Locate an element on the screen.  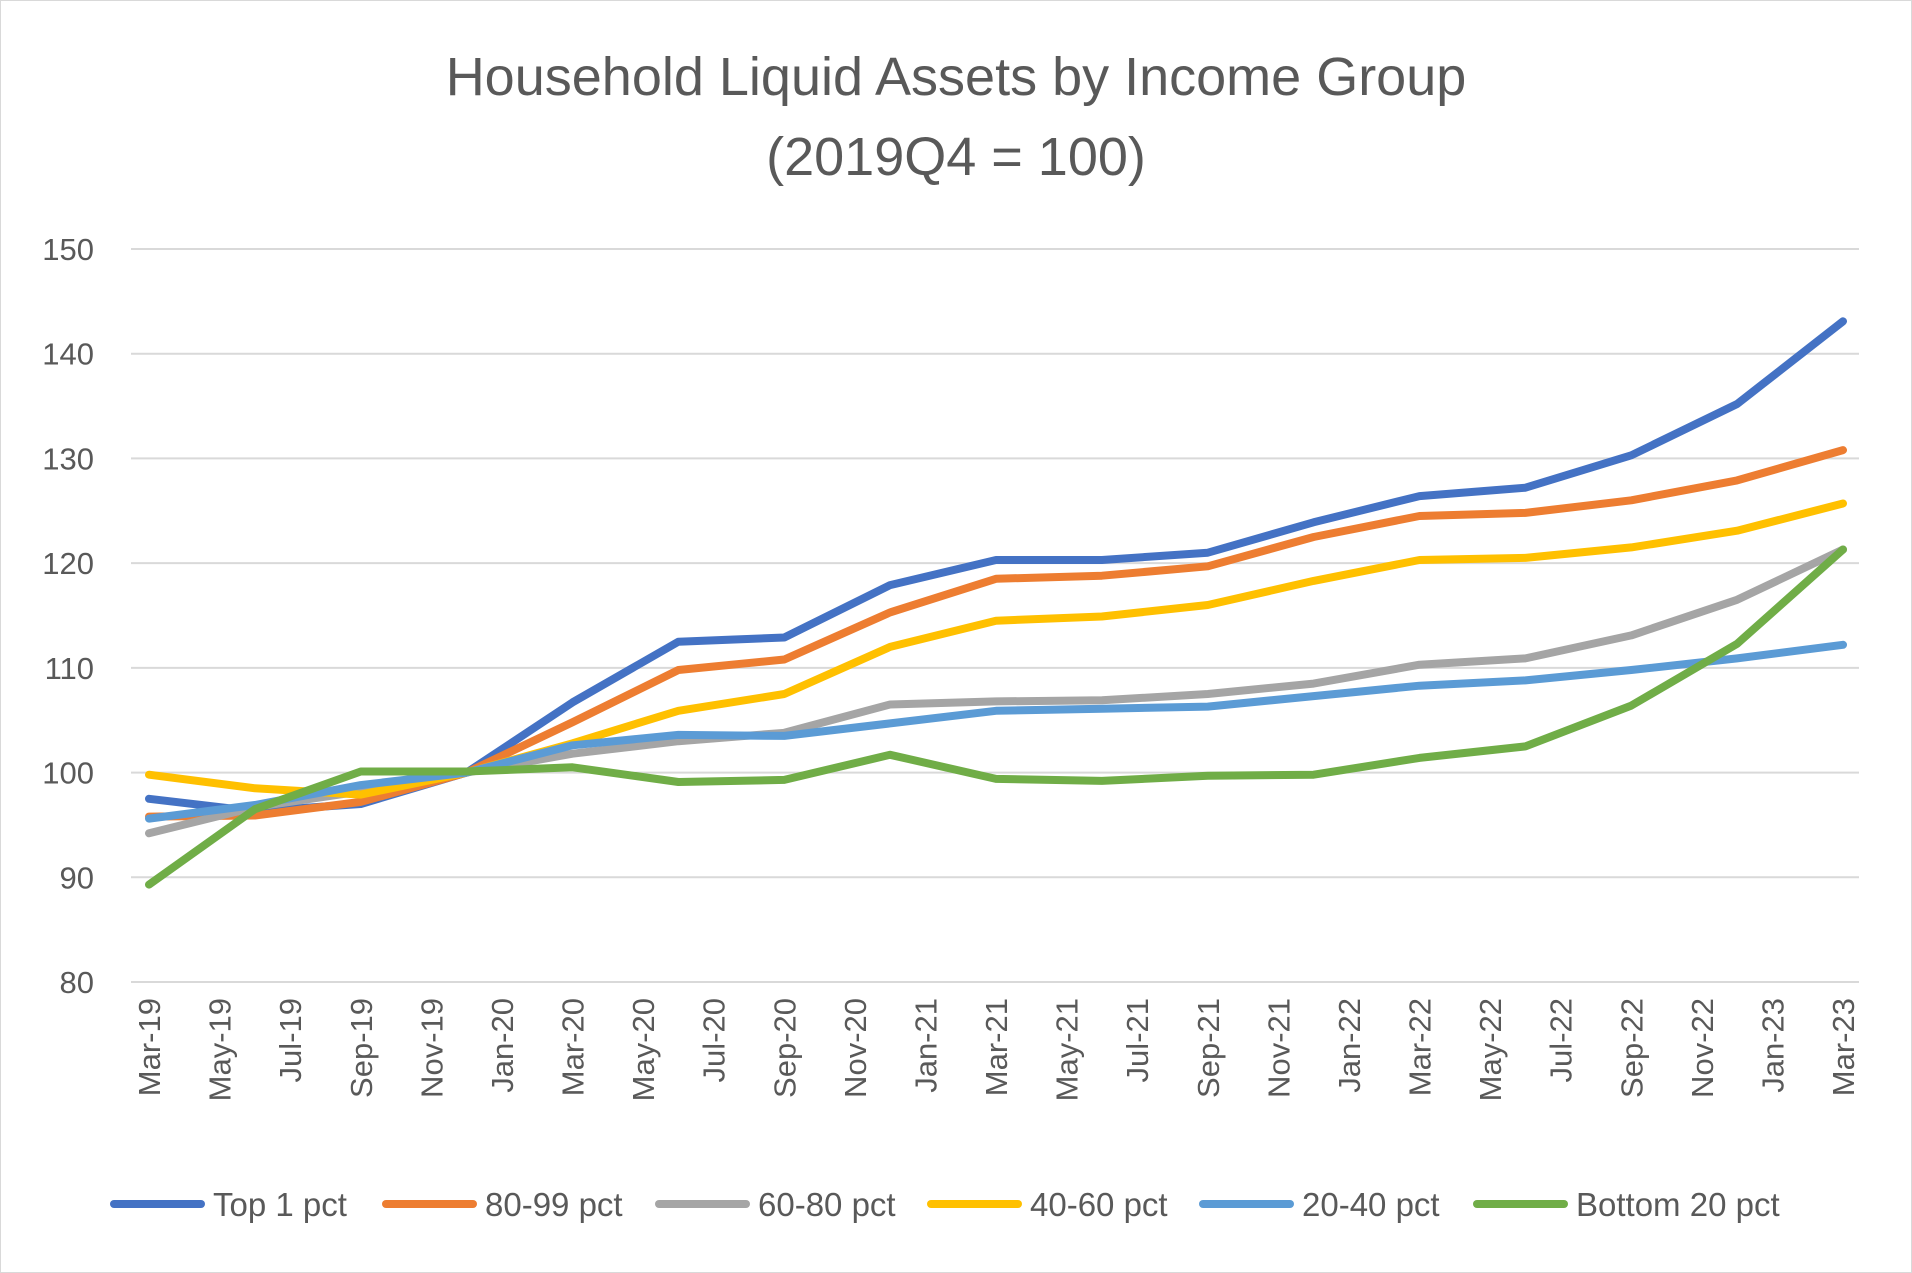
x-tick-label: Jan-23 is located at coordinates (1772, 1045).